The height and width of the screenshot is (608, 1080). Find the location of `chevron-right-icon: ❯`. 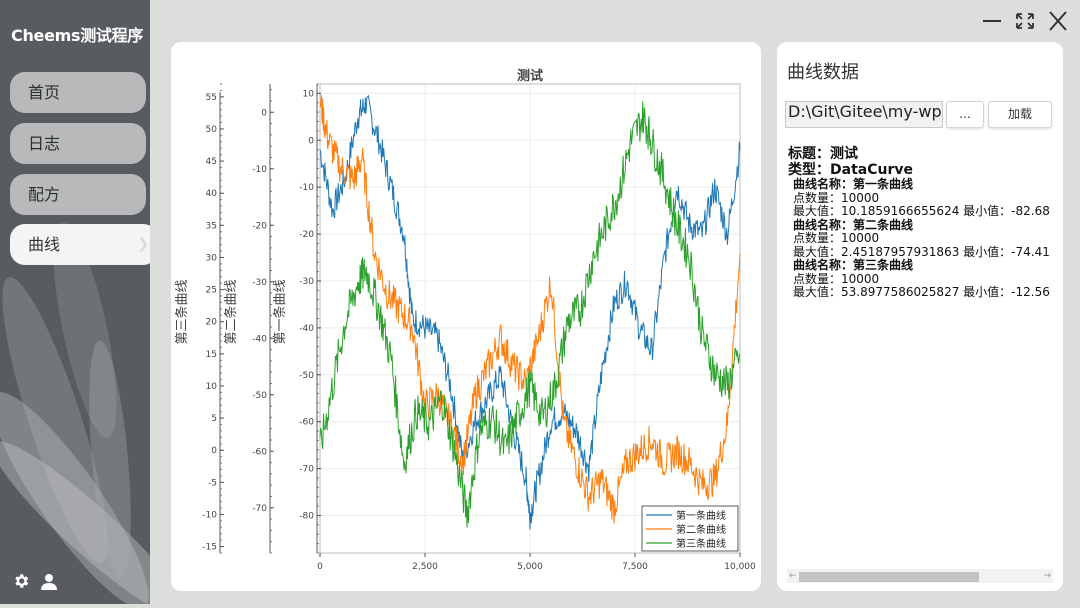

chevron-right-icon: ❯ is located at coordinates (143, 244).